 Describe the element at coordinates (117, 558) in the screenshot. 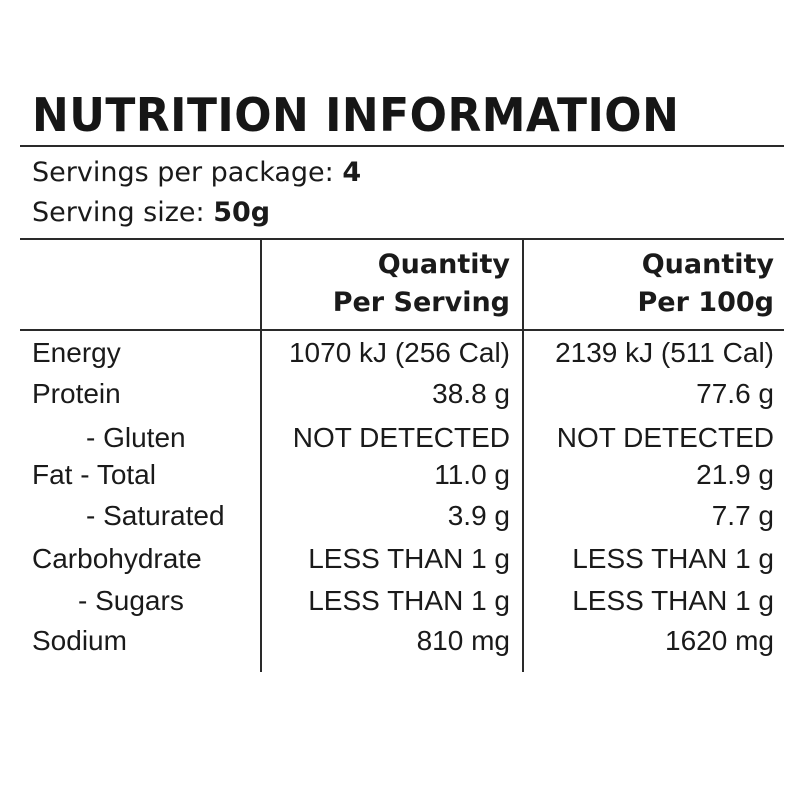

I see `row-label: Carbohydrate` at that location.